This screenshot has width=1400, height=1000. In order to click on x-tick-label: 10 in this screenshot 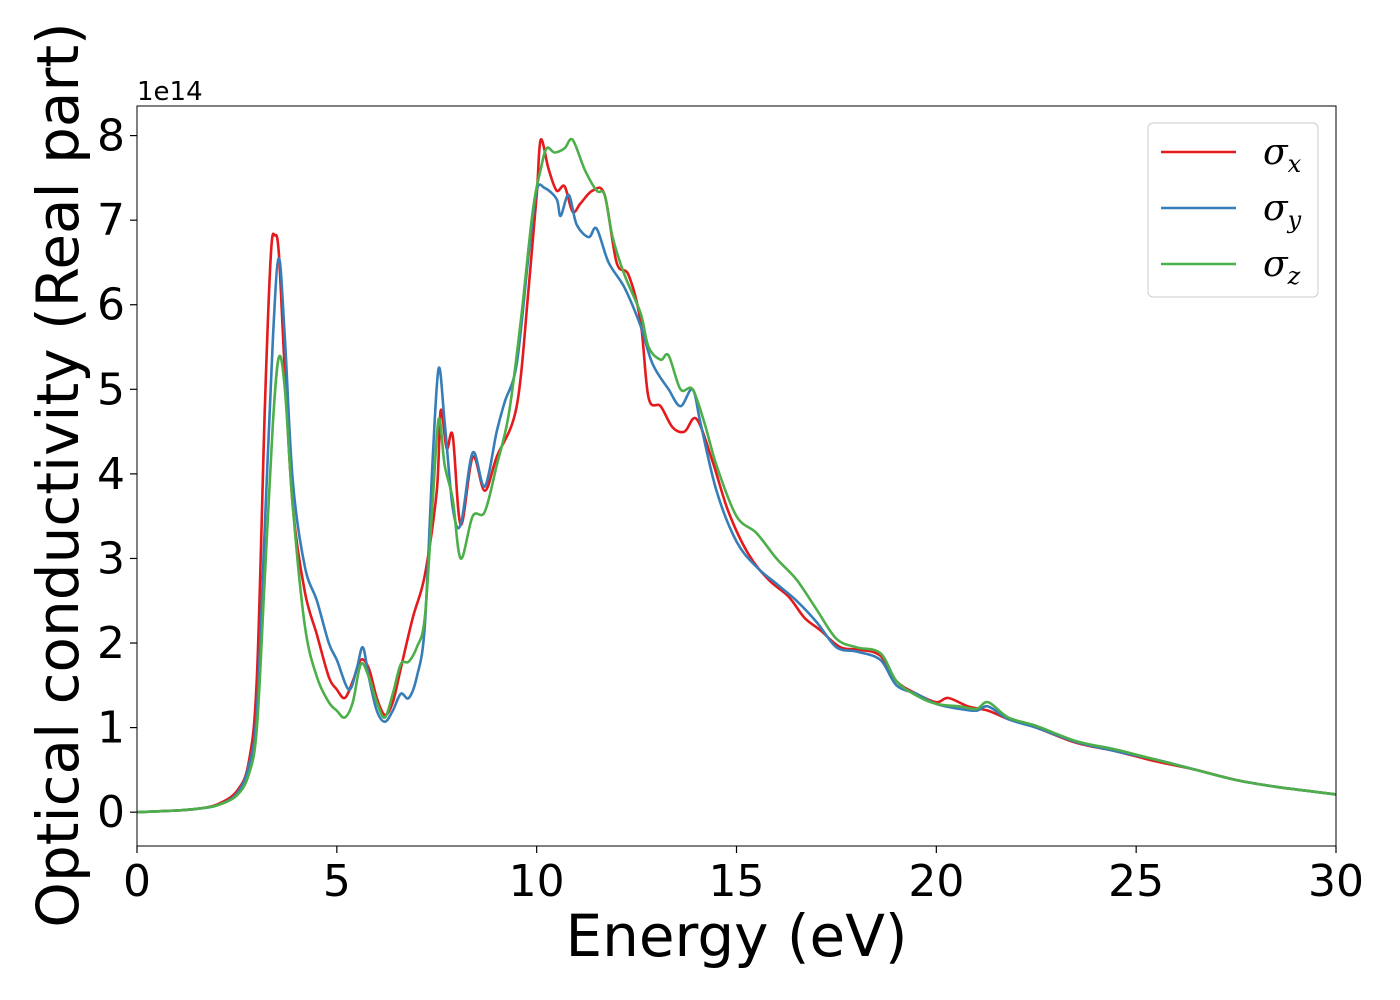, I will do `click(537, 881)`.